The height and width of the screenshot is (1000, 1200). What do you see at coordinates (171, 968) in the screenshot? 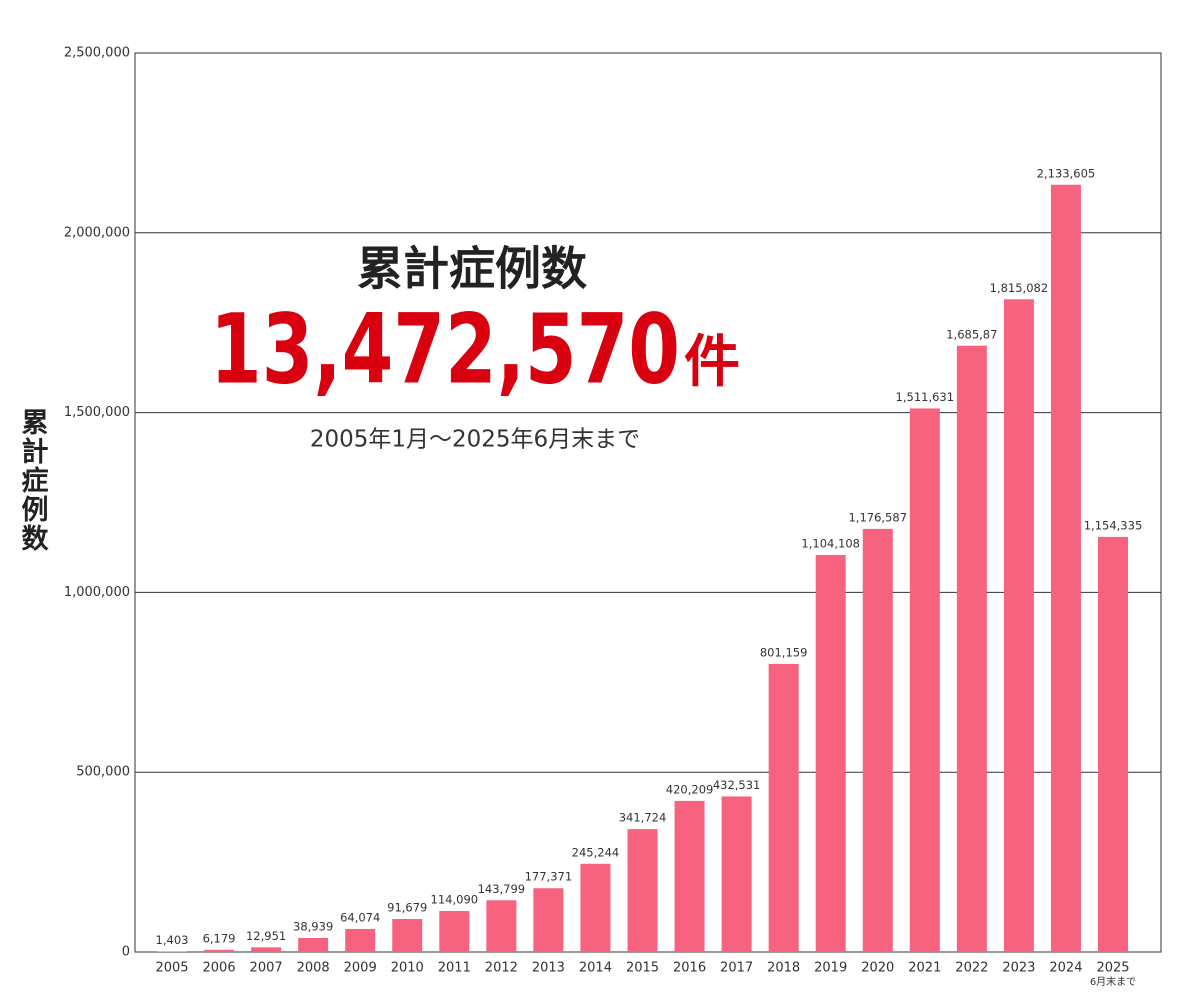
I see `x-tick-label: 2005` at bounding box center [171, 968].